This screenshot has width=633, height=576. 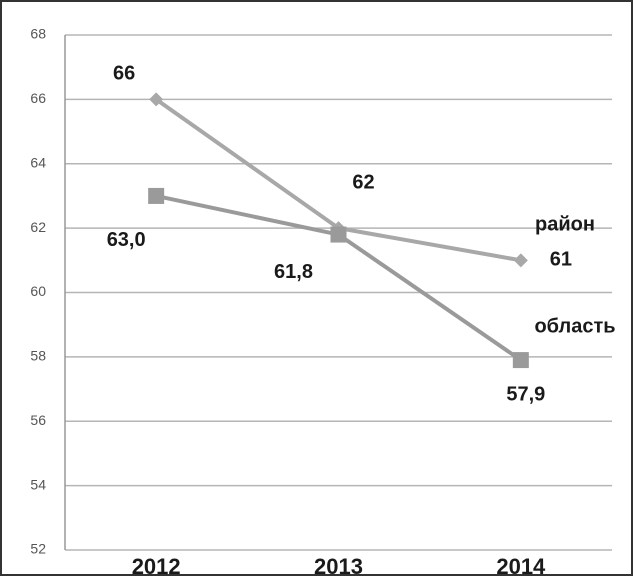 What do you see at coordinates (338, 565) in the screenshot?
I see `x-tick-label: 2013` at bounding box center [338, 565].